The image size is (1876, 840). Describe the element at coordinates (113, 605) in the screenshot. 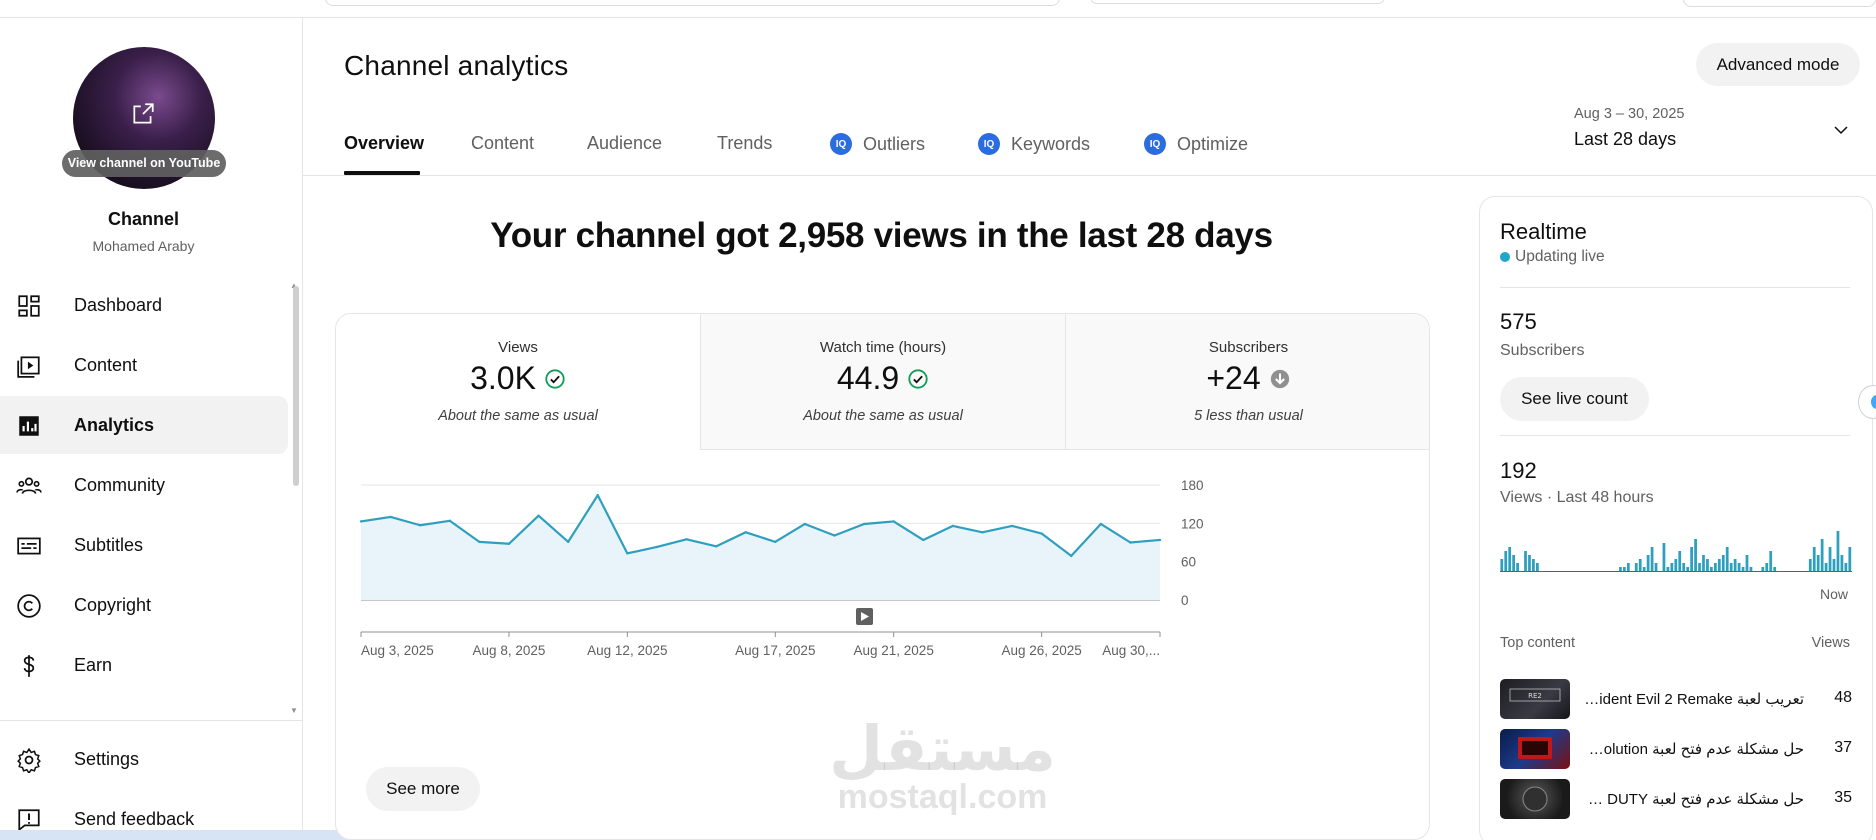

I see `sidebar-item-label: Copyright` at that location.